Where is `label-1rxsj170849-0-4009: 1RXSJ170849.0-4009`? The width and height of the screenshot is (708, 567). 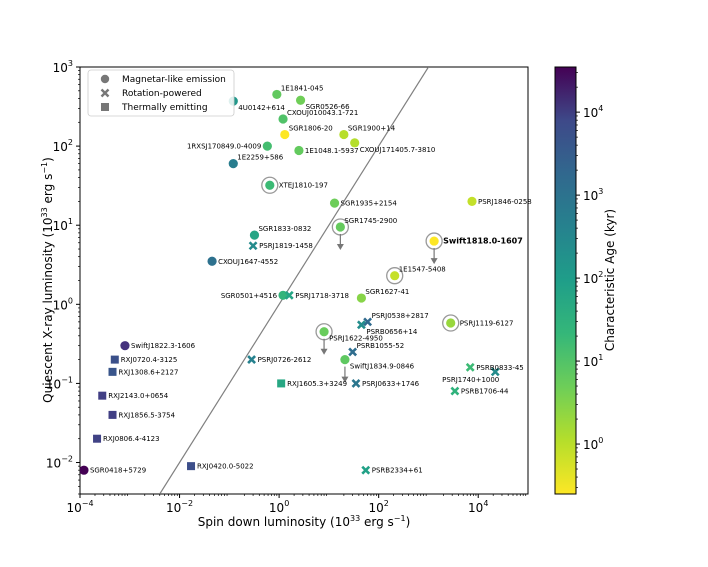 label-1rxsj170849-0-4009: 1RXSJ170849.0-4009 is located at coordinates (224, 147).